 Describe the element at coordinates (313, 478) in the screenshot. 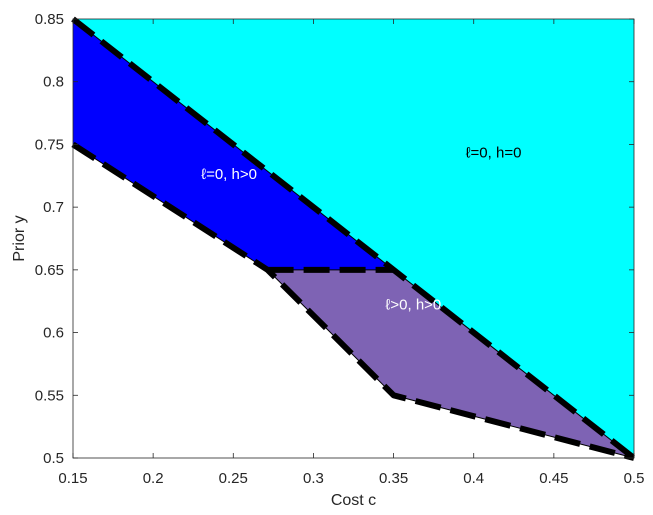

I see `x-tick-label: 0.3` at that location.